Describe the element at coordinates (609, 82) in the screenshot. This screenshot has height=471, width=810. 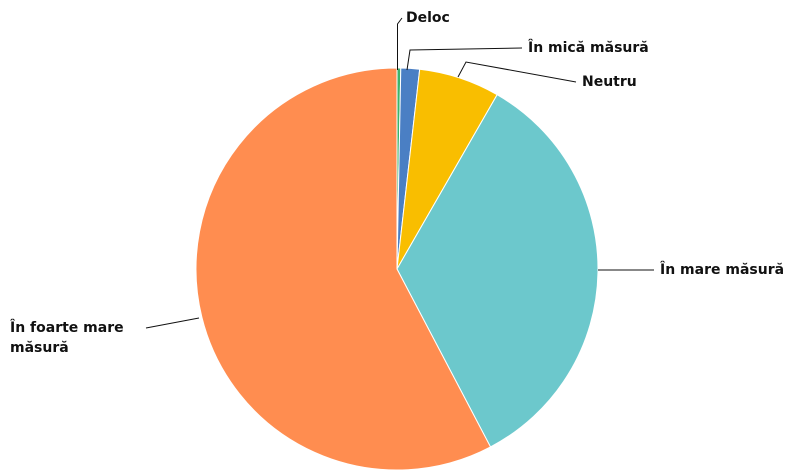
I see `slice-label: Neutru` at that location.